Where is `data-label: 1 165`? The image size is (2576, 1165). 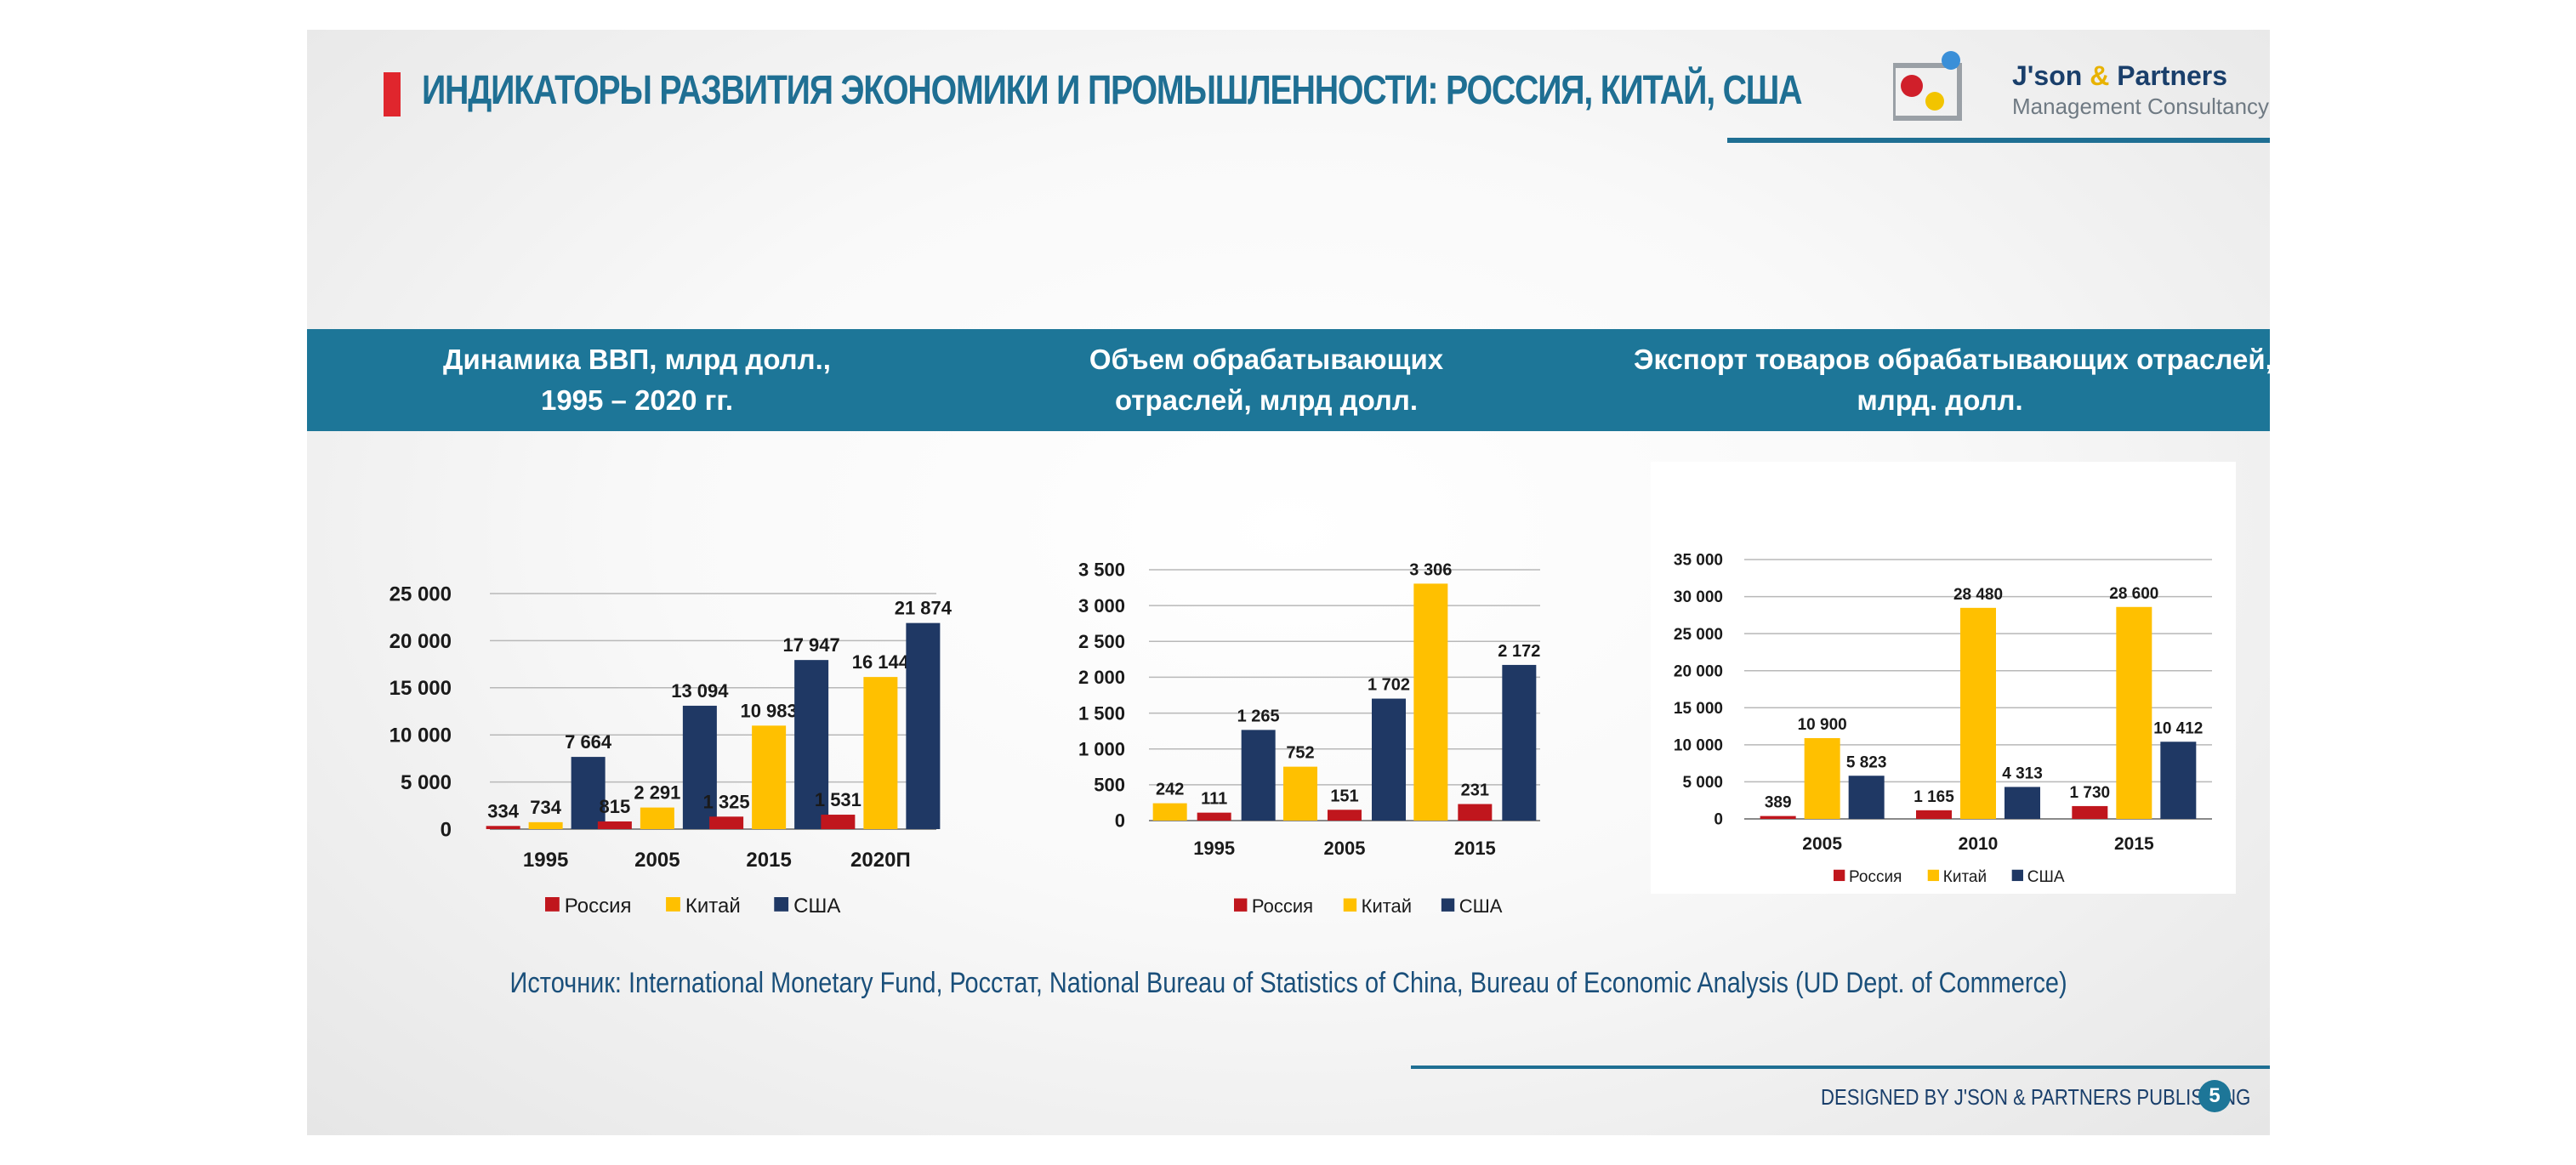
data-label: 1 165 is located at coordinates (1934, 797).